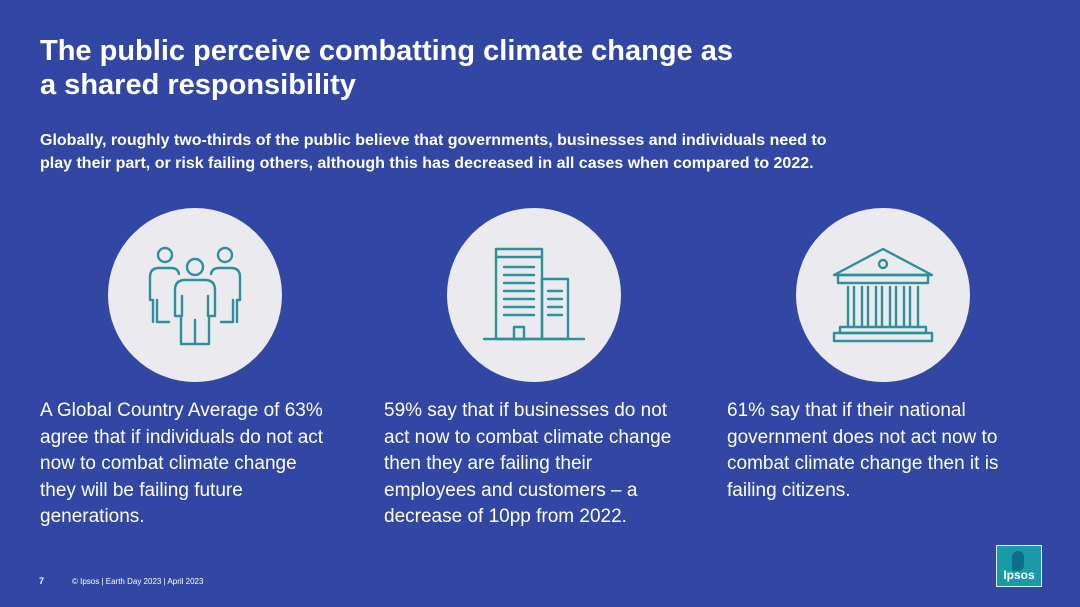 This screenshot has height=607, width=1080. I want to click on stat-line: failing citizens., so click(789, 490).